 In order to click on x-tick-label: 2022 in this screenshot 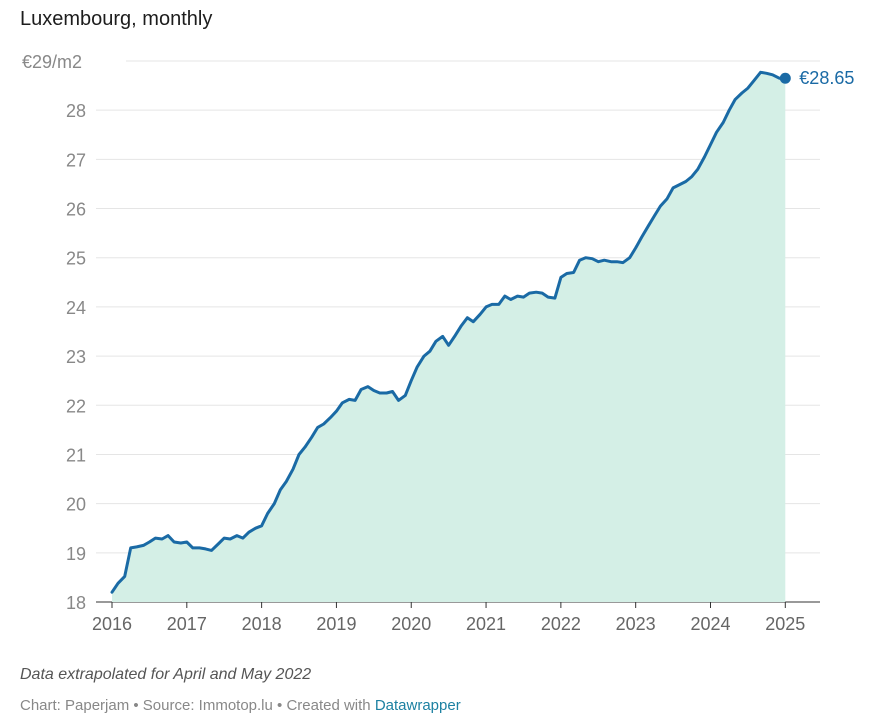, I will do `click(561, 624)`.